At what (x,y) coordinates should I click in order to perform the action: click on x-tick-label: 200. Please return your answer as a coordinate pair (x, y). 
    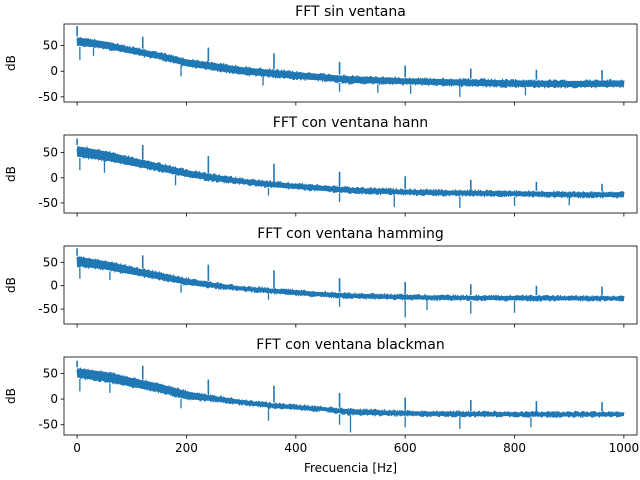
    Looking at the image, I should click on (186, 448).